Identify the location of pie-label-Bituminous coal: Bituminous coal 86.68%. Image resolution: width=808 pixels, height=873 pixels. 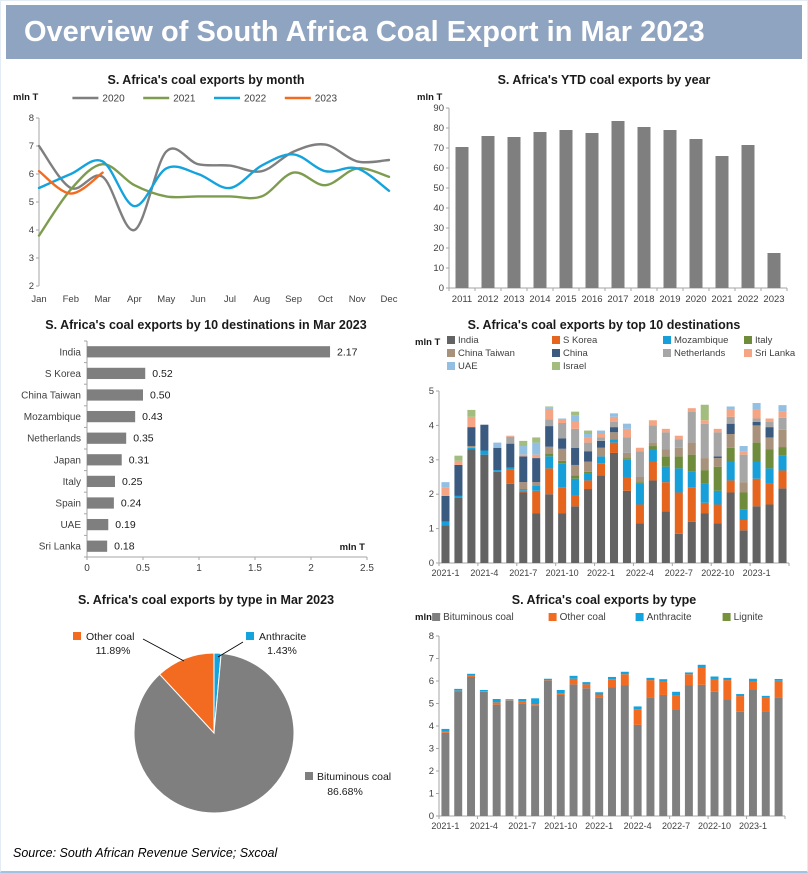
(348, 784).